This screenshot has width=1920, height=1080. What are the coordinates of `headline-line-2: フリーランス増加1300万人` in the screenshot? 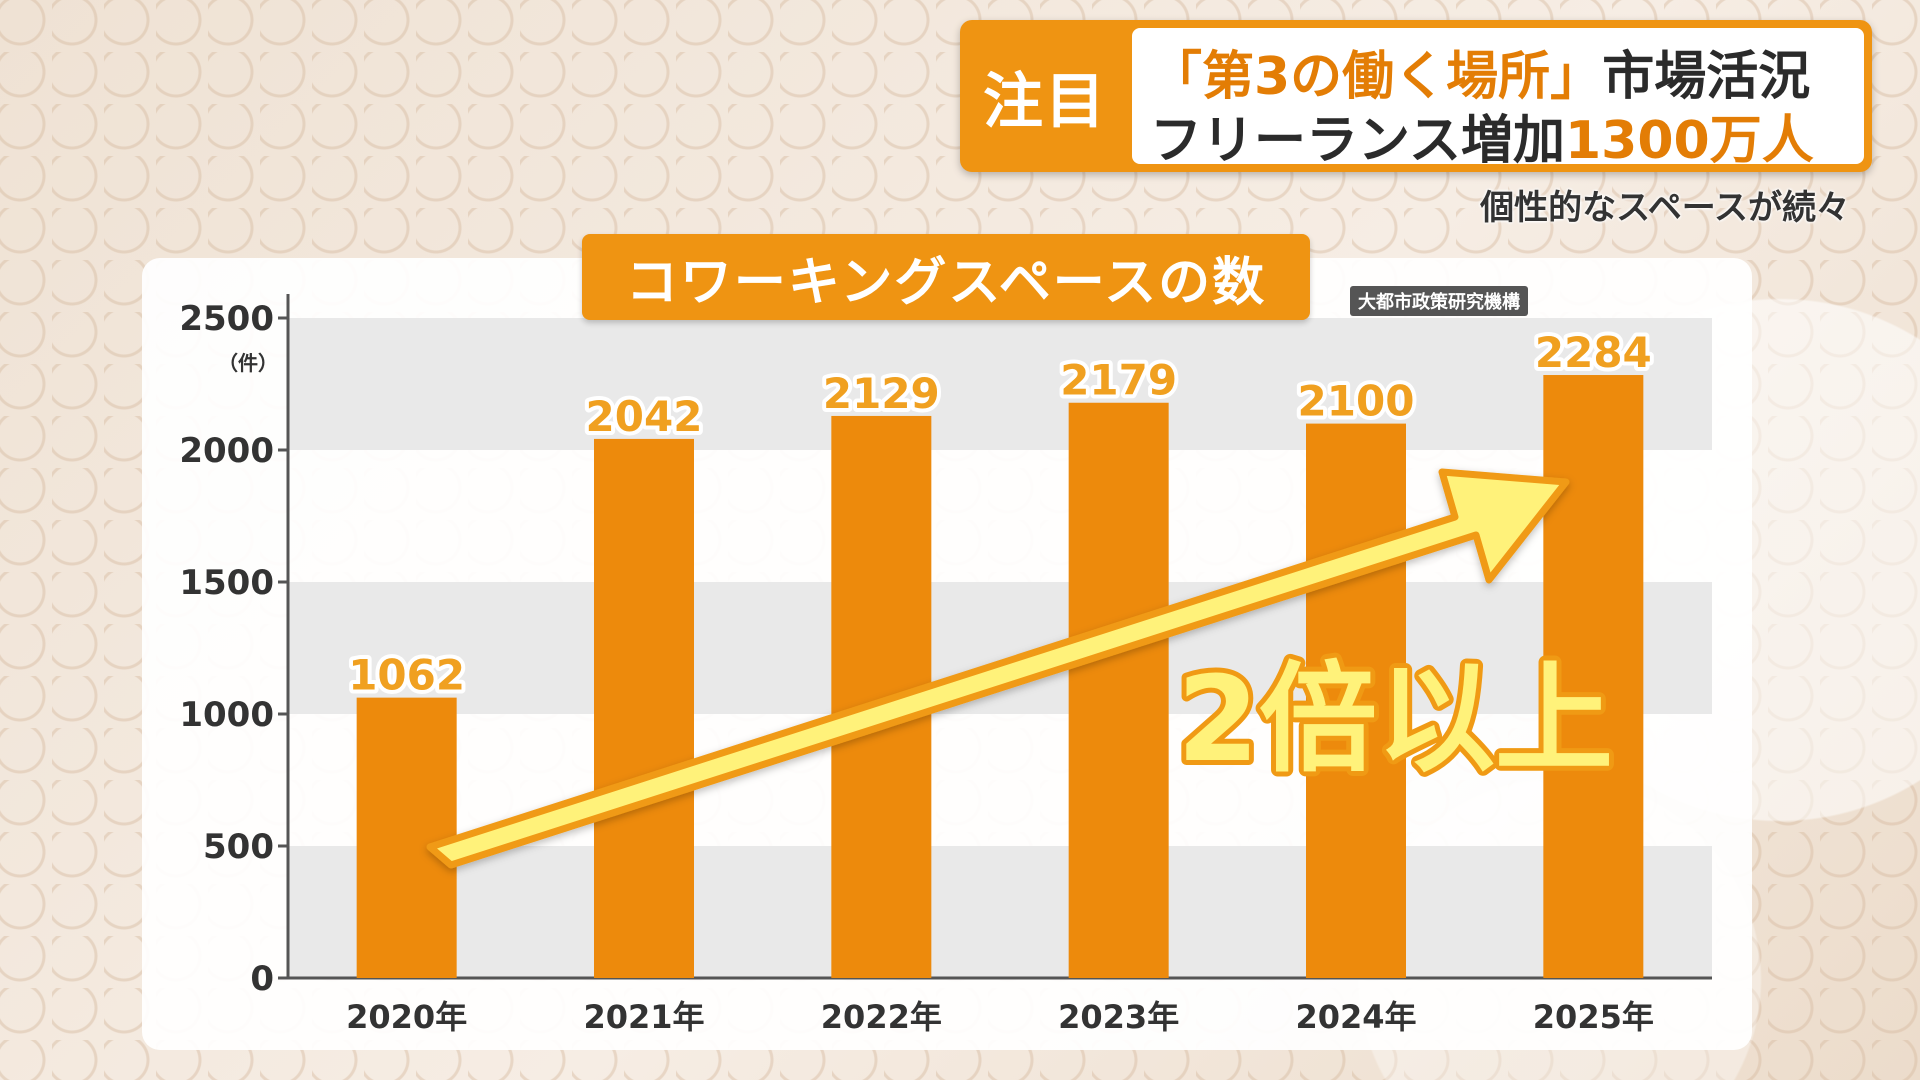 It's located at (1482, 135).